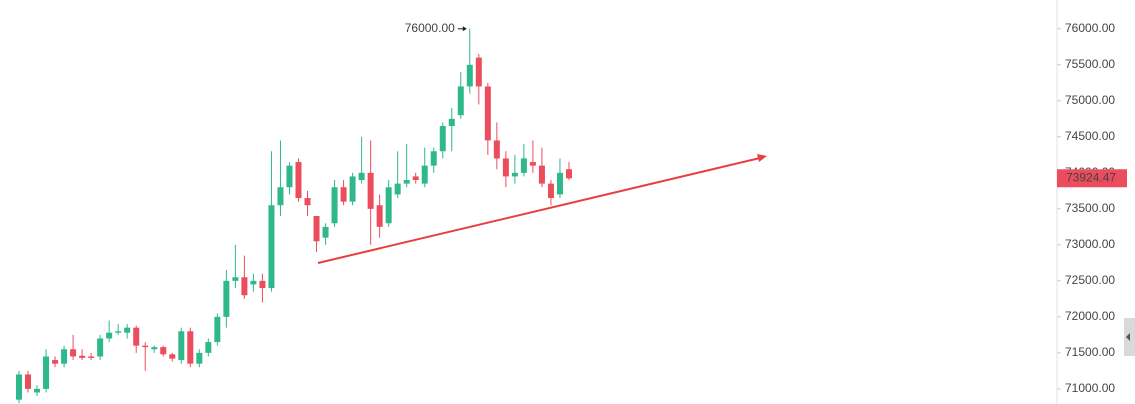 This screenshot has height=404, width=1135. Describe the element at coordinates (762, 158) in the screenshot. I see `trend-arrow-head` at that location.